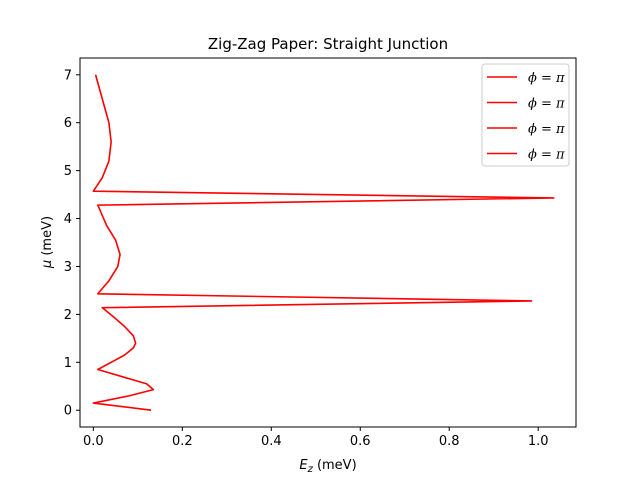 The image size is (640, 480). I want to click on x-tick-label: 0.6, so click(360, 441).